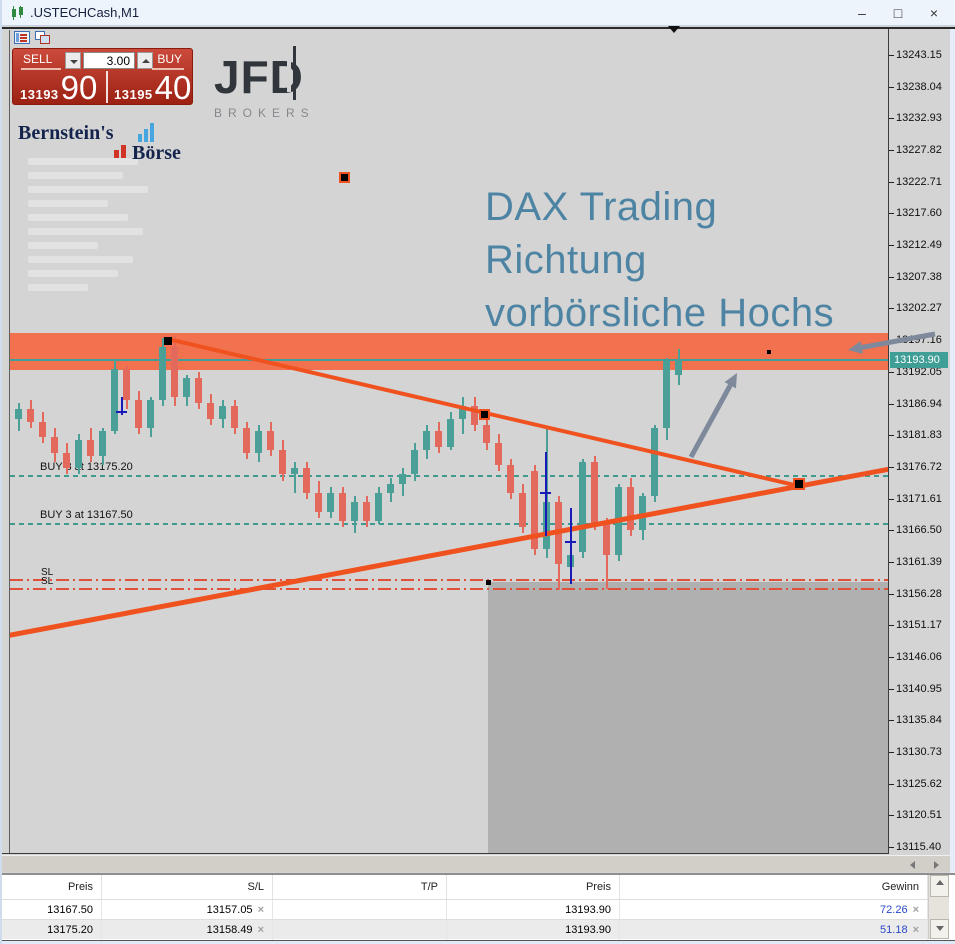  I want to click on one-click-trading-icon, so click(22, 37).